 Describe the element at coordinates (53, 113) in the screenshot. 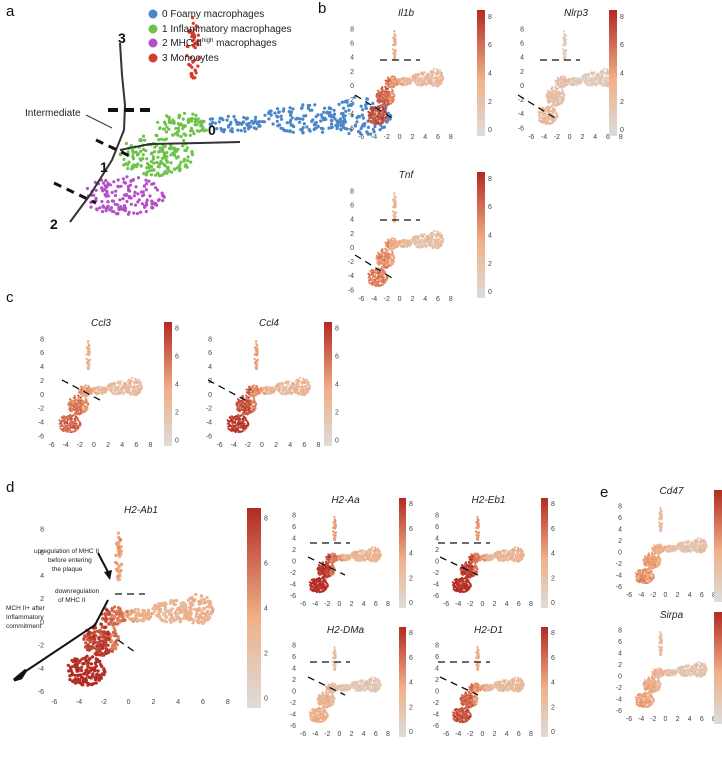

I see `intermediate-label: Intermediate` at that location.